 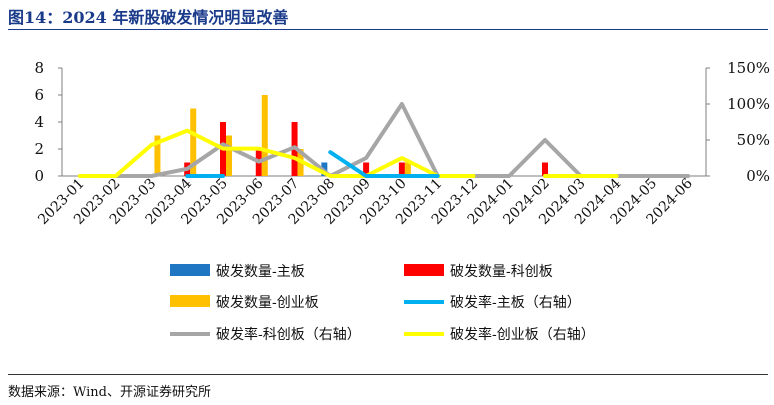 What do you see at coordinates (148, 17) in the screenshot?
I see `figure-title: 图14：2024 年新股破发情况明显改善` at bounding box center [148, 17].